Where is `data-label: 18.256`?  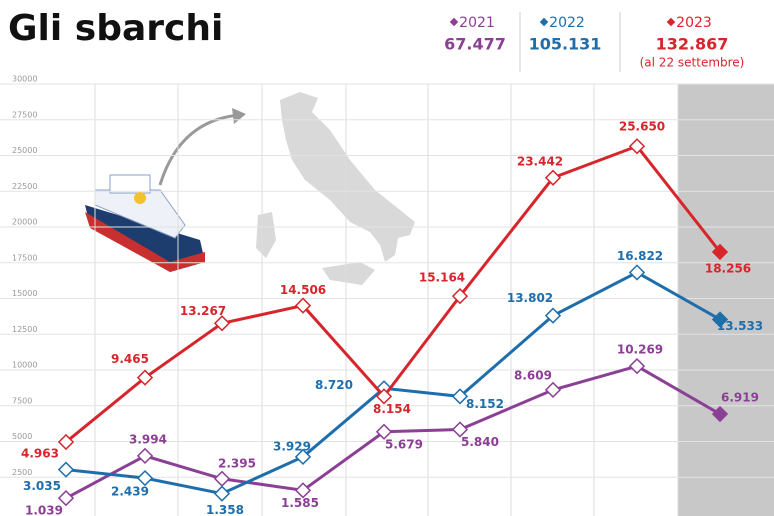 data-label: 18.256 is located at coordinates (728, 268).